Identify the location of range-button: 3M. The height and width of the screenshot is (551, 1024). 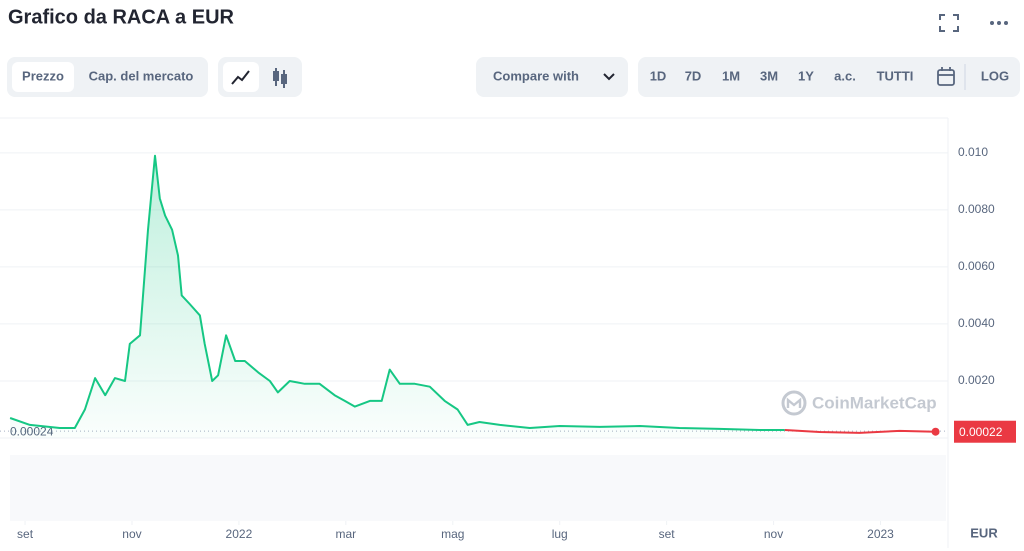
(769, 75).